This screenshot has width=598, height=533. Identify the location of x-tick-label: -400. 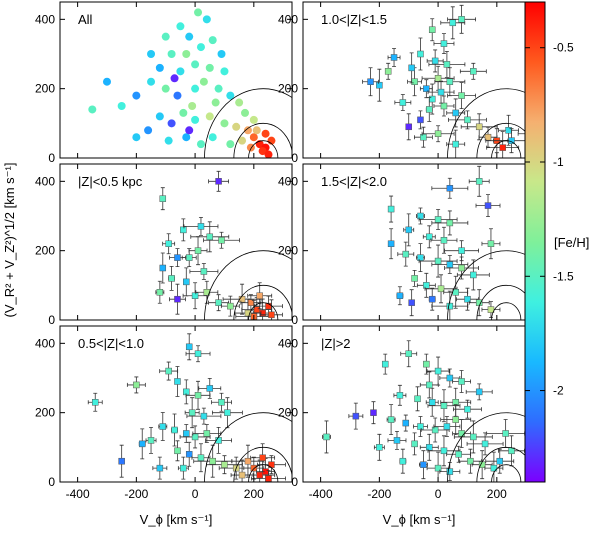
(78, 494).